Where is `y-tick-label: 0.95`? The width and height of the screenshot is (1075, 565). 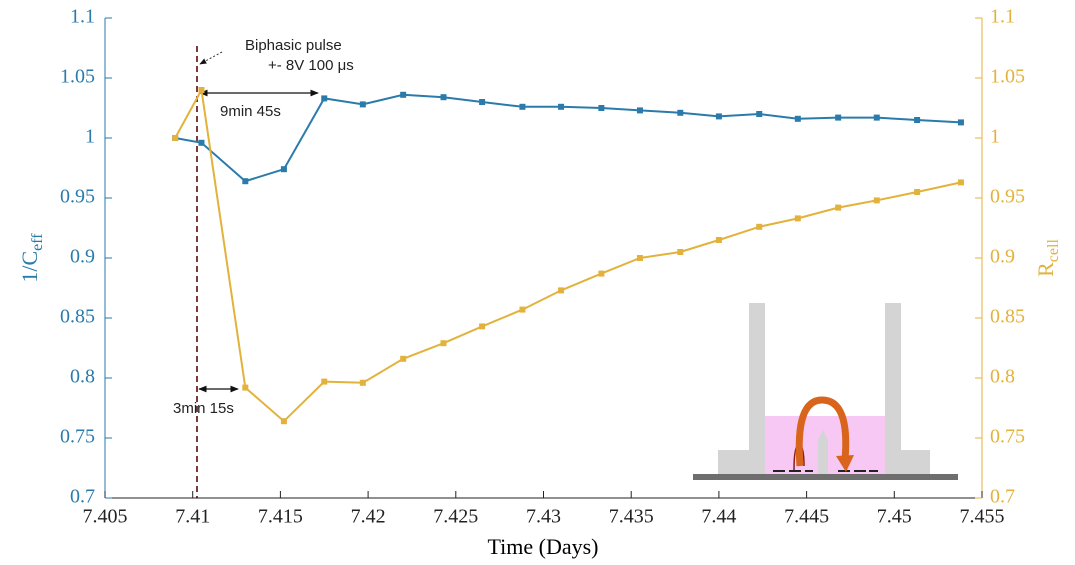
y-tick-label: 0.95 is located at coordinates (77, 197).